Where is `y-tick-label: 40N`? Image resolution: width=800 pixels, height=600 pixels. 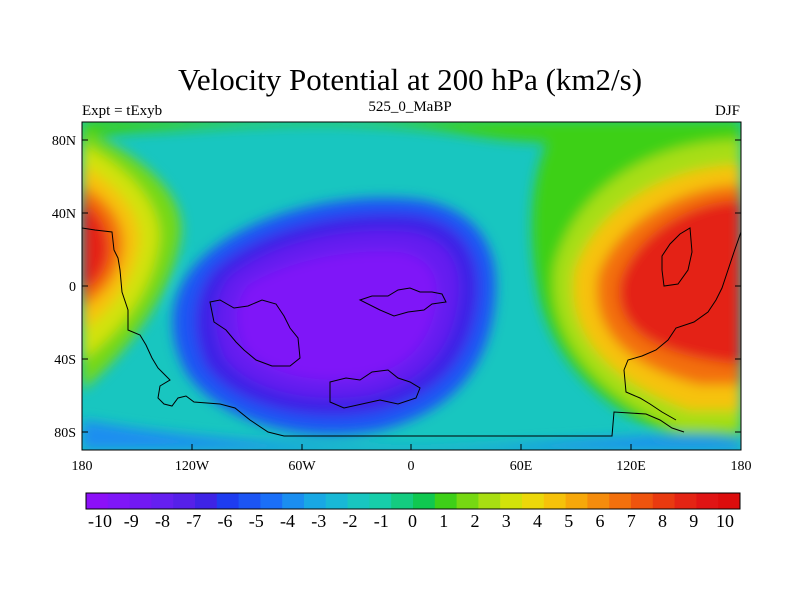
y-tick-label: 40N is located at coordinates (64, 214).